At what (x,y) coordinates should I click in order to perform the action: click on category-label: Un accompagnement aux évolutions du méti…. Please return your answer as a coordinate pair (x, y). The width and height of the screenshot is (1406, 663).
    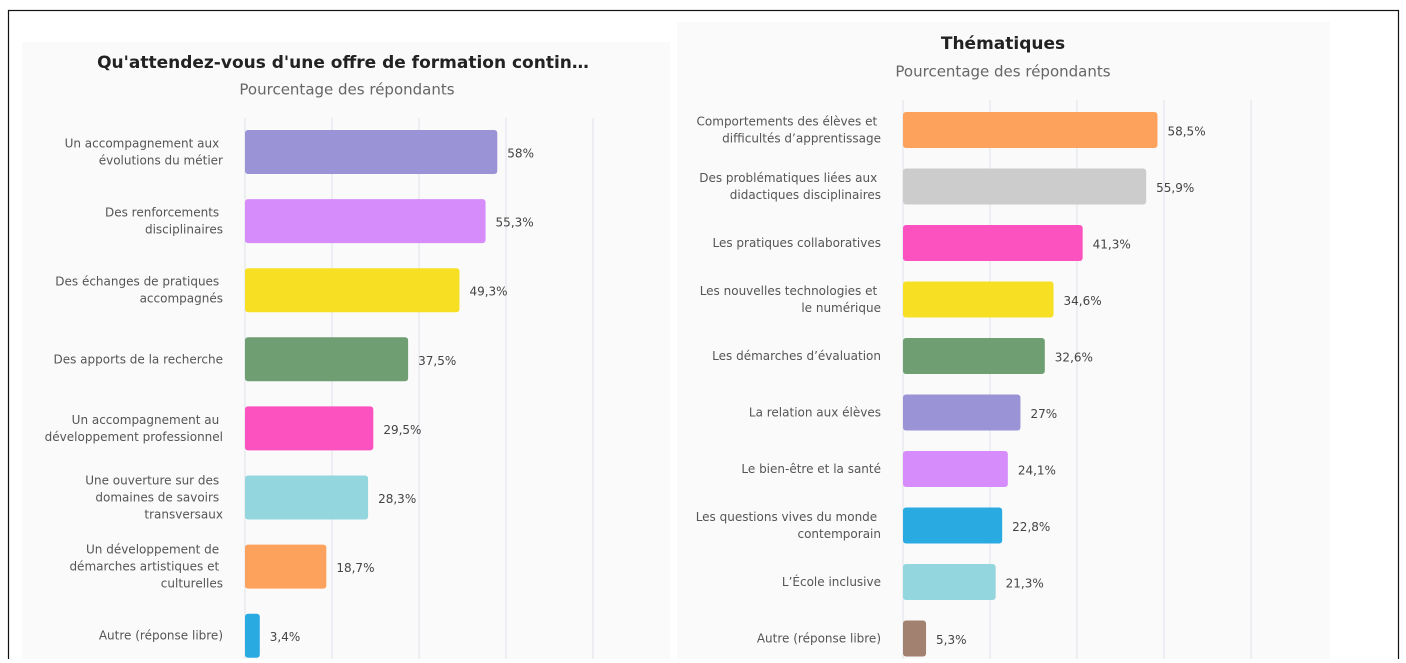
    Looking at the image, I should click on (144, 151).